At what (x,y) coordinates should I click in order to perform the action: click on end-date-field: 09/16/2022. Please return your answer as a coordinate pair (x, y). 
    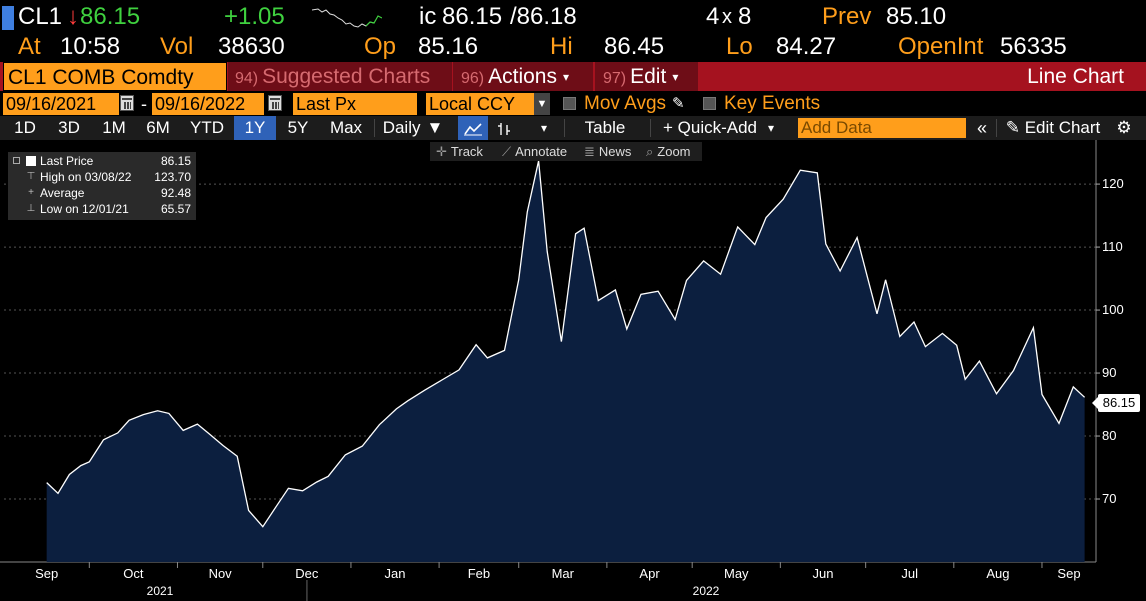
    Looking at the image, I should click on (208, 104).